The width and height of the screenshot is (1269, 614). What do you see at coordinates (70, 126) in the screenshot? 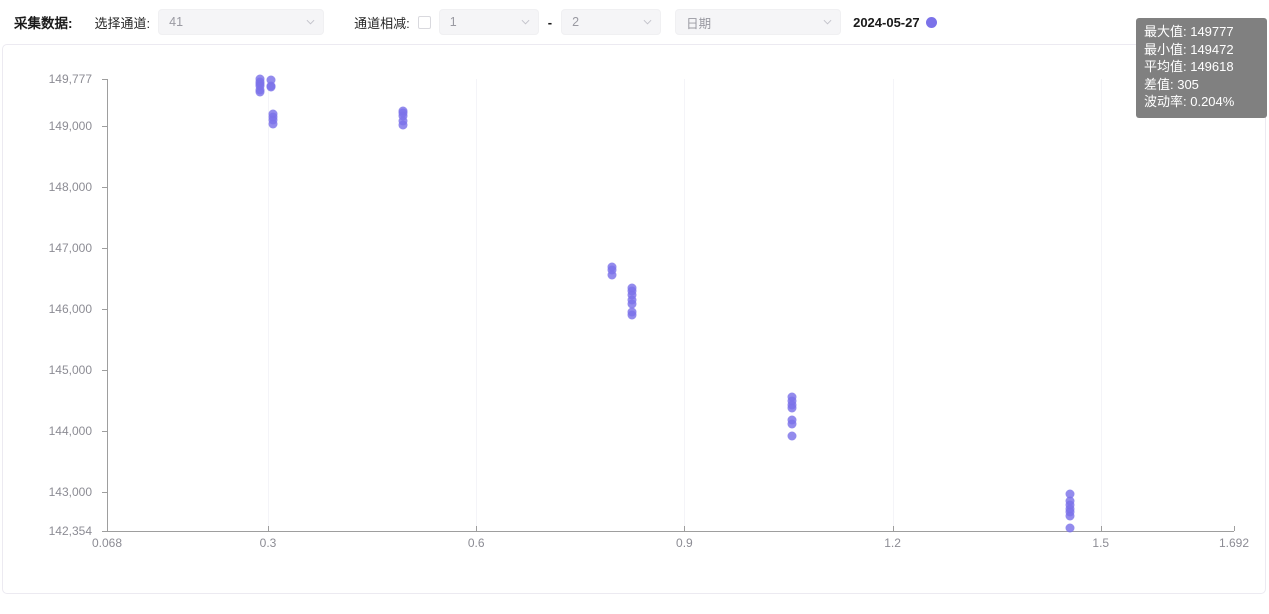
I see `y-tick-label: 149,000` at bounding box center [70, 126].